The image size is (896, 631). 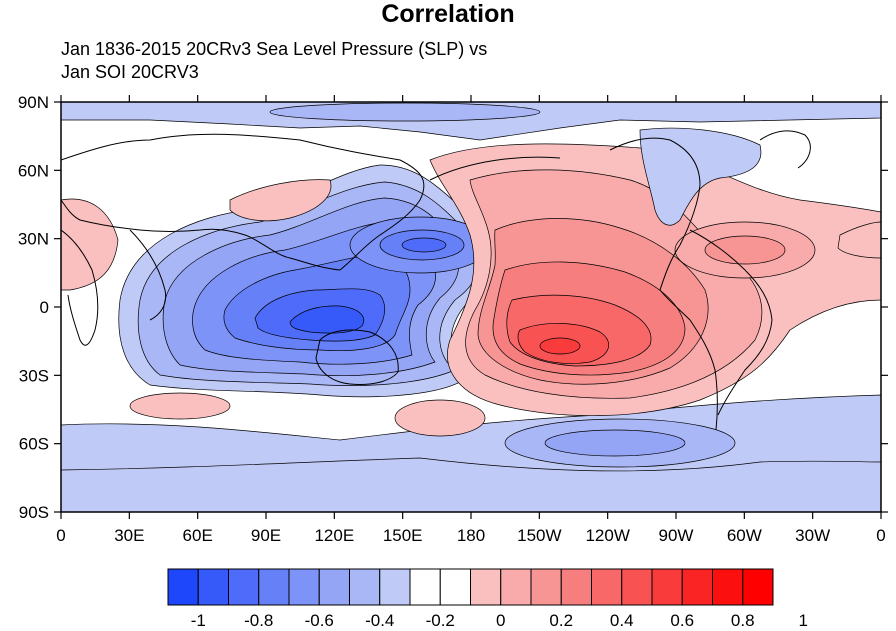 What do you see at coordinates (130, 72) in the screenshot?
I see `subtitle-line-2: Jan SOI 20CRV3` at bounding box center [130, 72].